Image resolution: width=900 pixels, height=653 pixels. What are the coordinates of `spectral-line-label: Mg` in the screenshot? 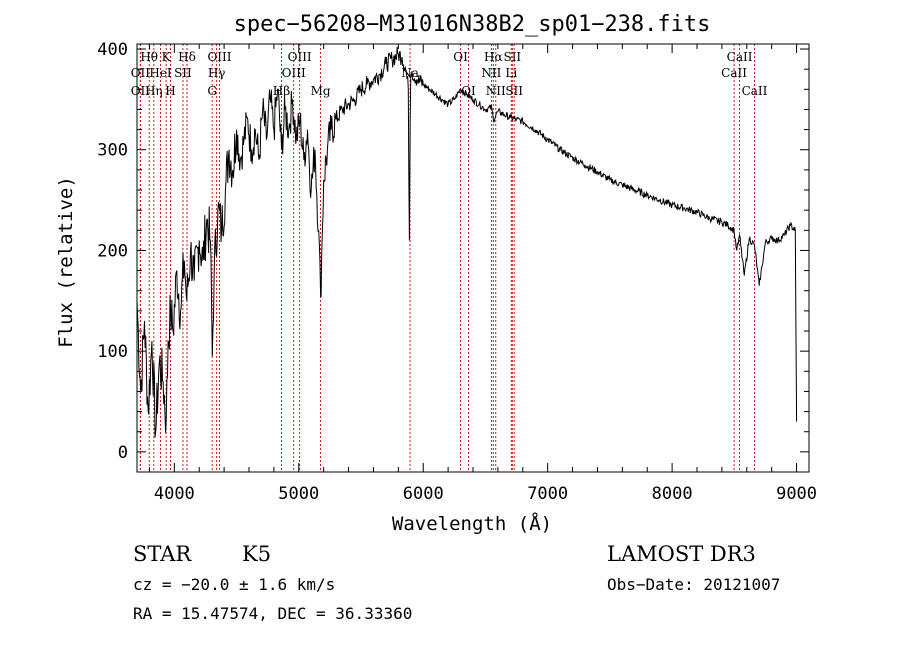 It's located at (321, 91).